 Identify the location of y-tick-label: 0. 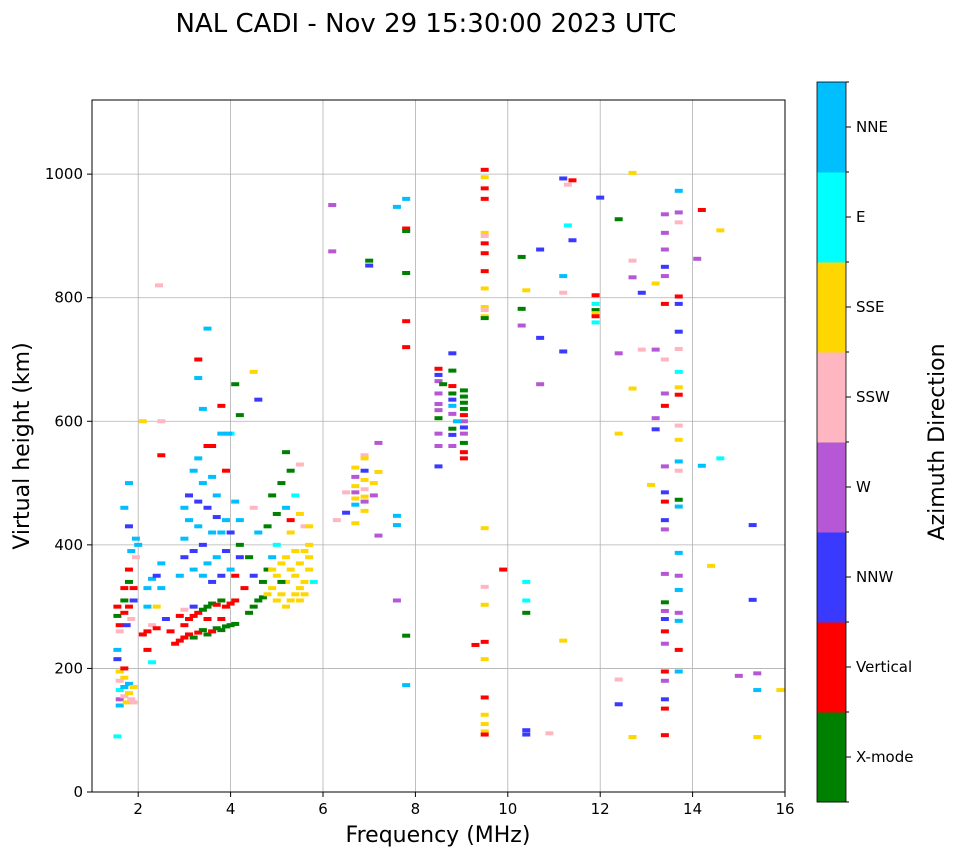
(78, 792).